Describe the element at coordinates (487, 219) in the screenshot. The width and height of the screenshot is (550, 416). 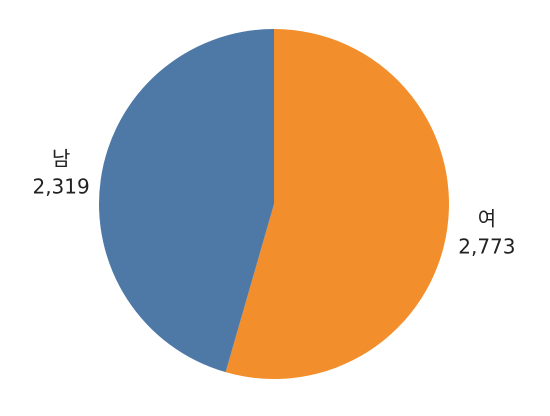
I see `slice-label: 여` at that location.